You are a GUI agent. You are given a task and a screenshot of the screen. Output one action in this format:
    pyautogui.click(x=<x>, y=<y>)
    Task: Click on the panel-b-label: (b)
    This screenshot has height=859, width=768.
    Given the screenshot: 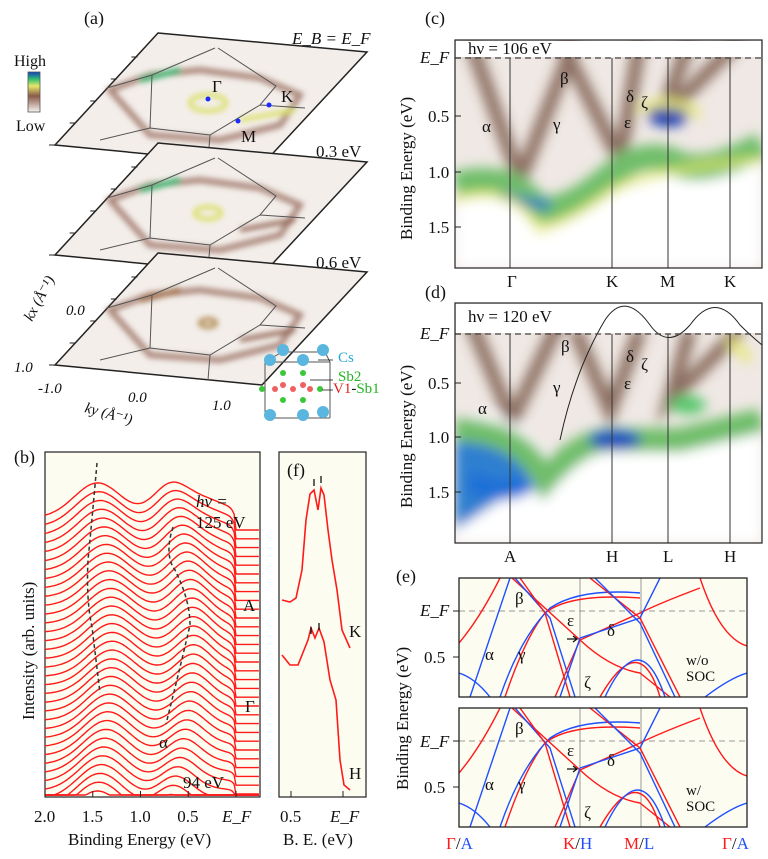 What is the action you would take?
    pyautogui.click(x=24, y=457)
    